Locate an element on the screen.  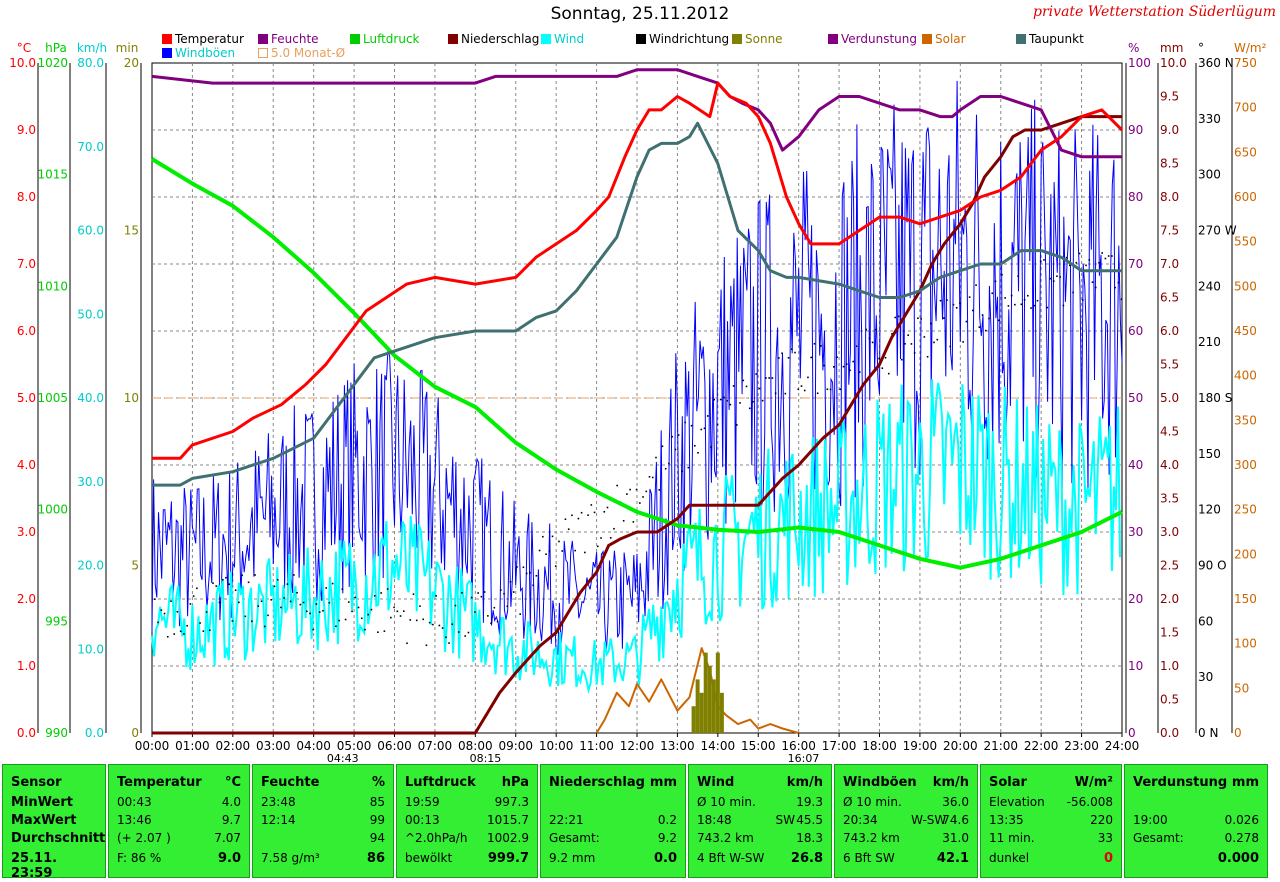
pressure-min-time: 19:59 is located at coordinates (422, 802).